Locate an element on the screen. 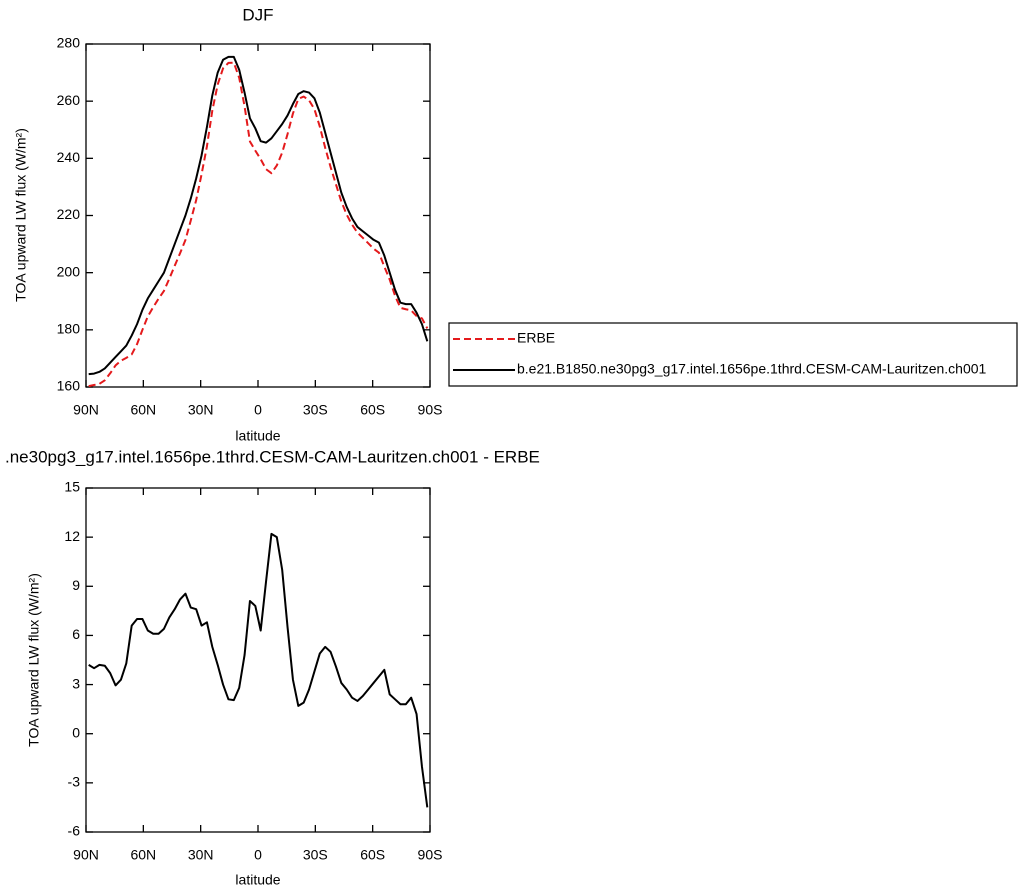  y-tick-label: 0 is located at coordinates (76, 732).